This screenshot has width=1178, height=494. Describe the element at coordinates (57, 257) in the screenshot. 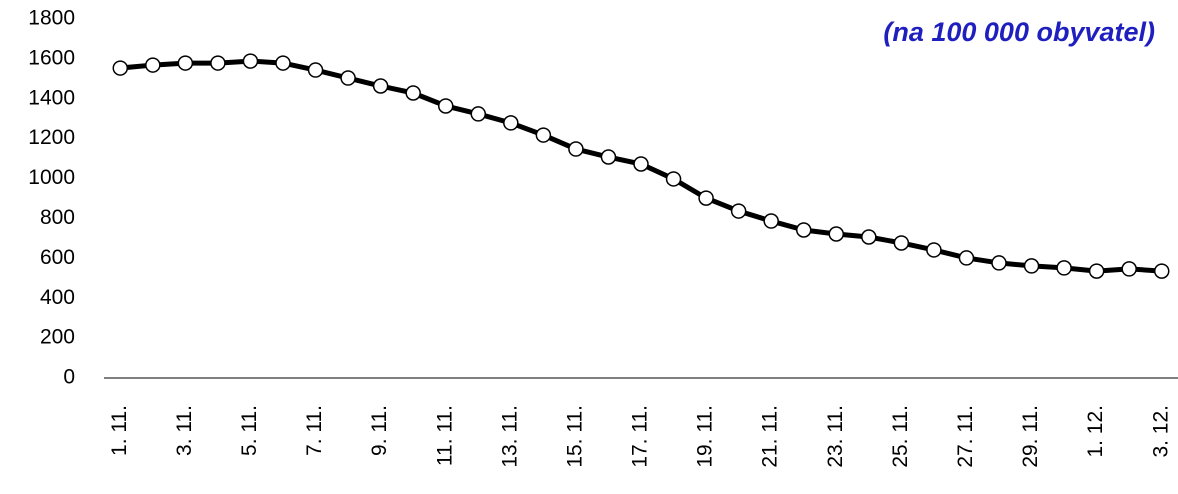

I see `y-tick-label: 600` at that location.